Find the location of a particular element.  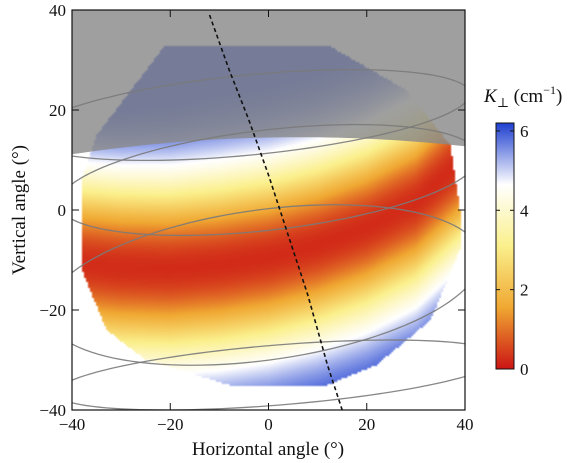

x-tick-label: 20 is located at coordinates (366, 424).